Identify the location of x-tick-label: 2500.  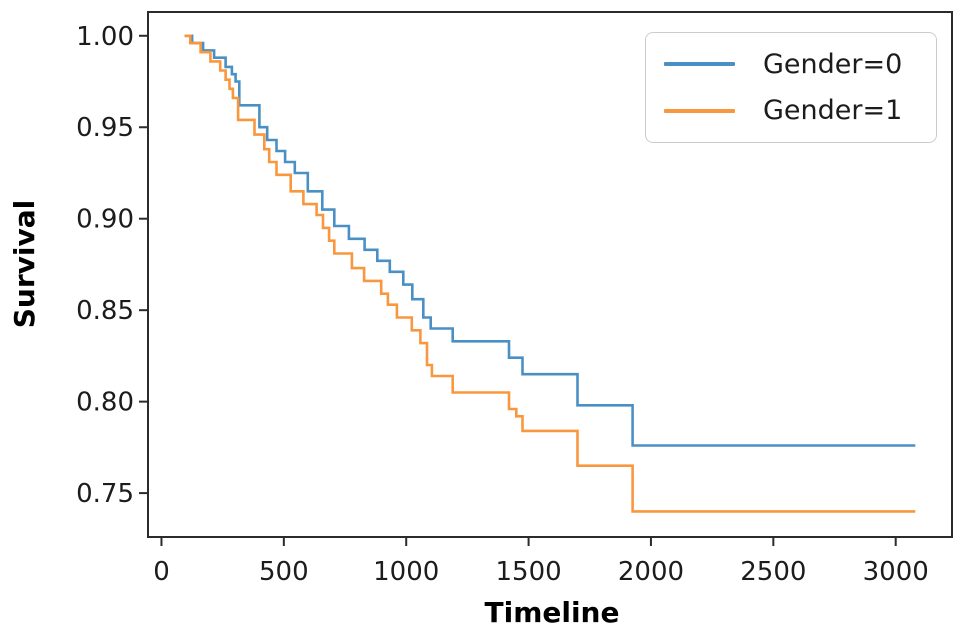
(773, 572).